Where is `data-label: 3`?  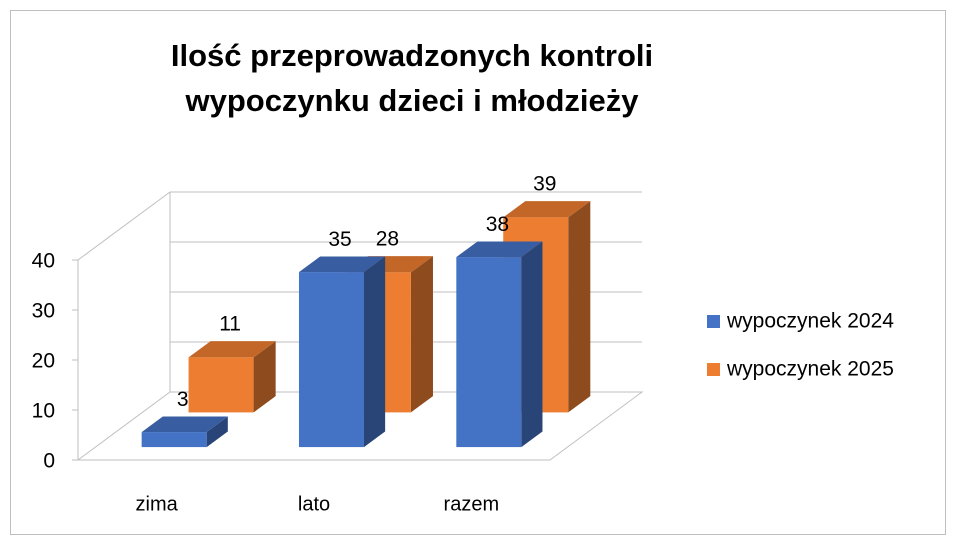 data-label: 3 is located at coordinates (183, 399).